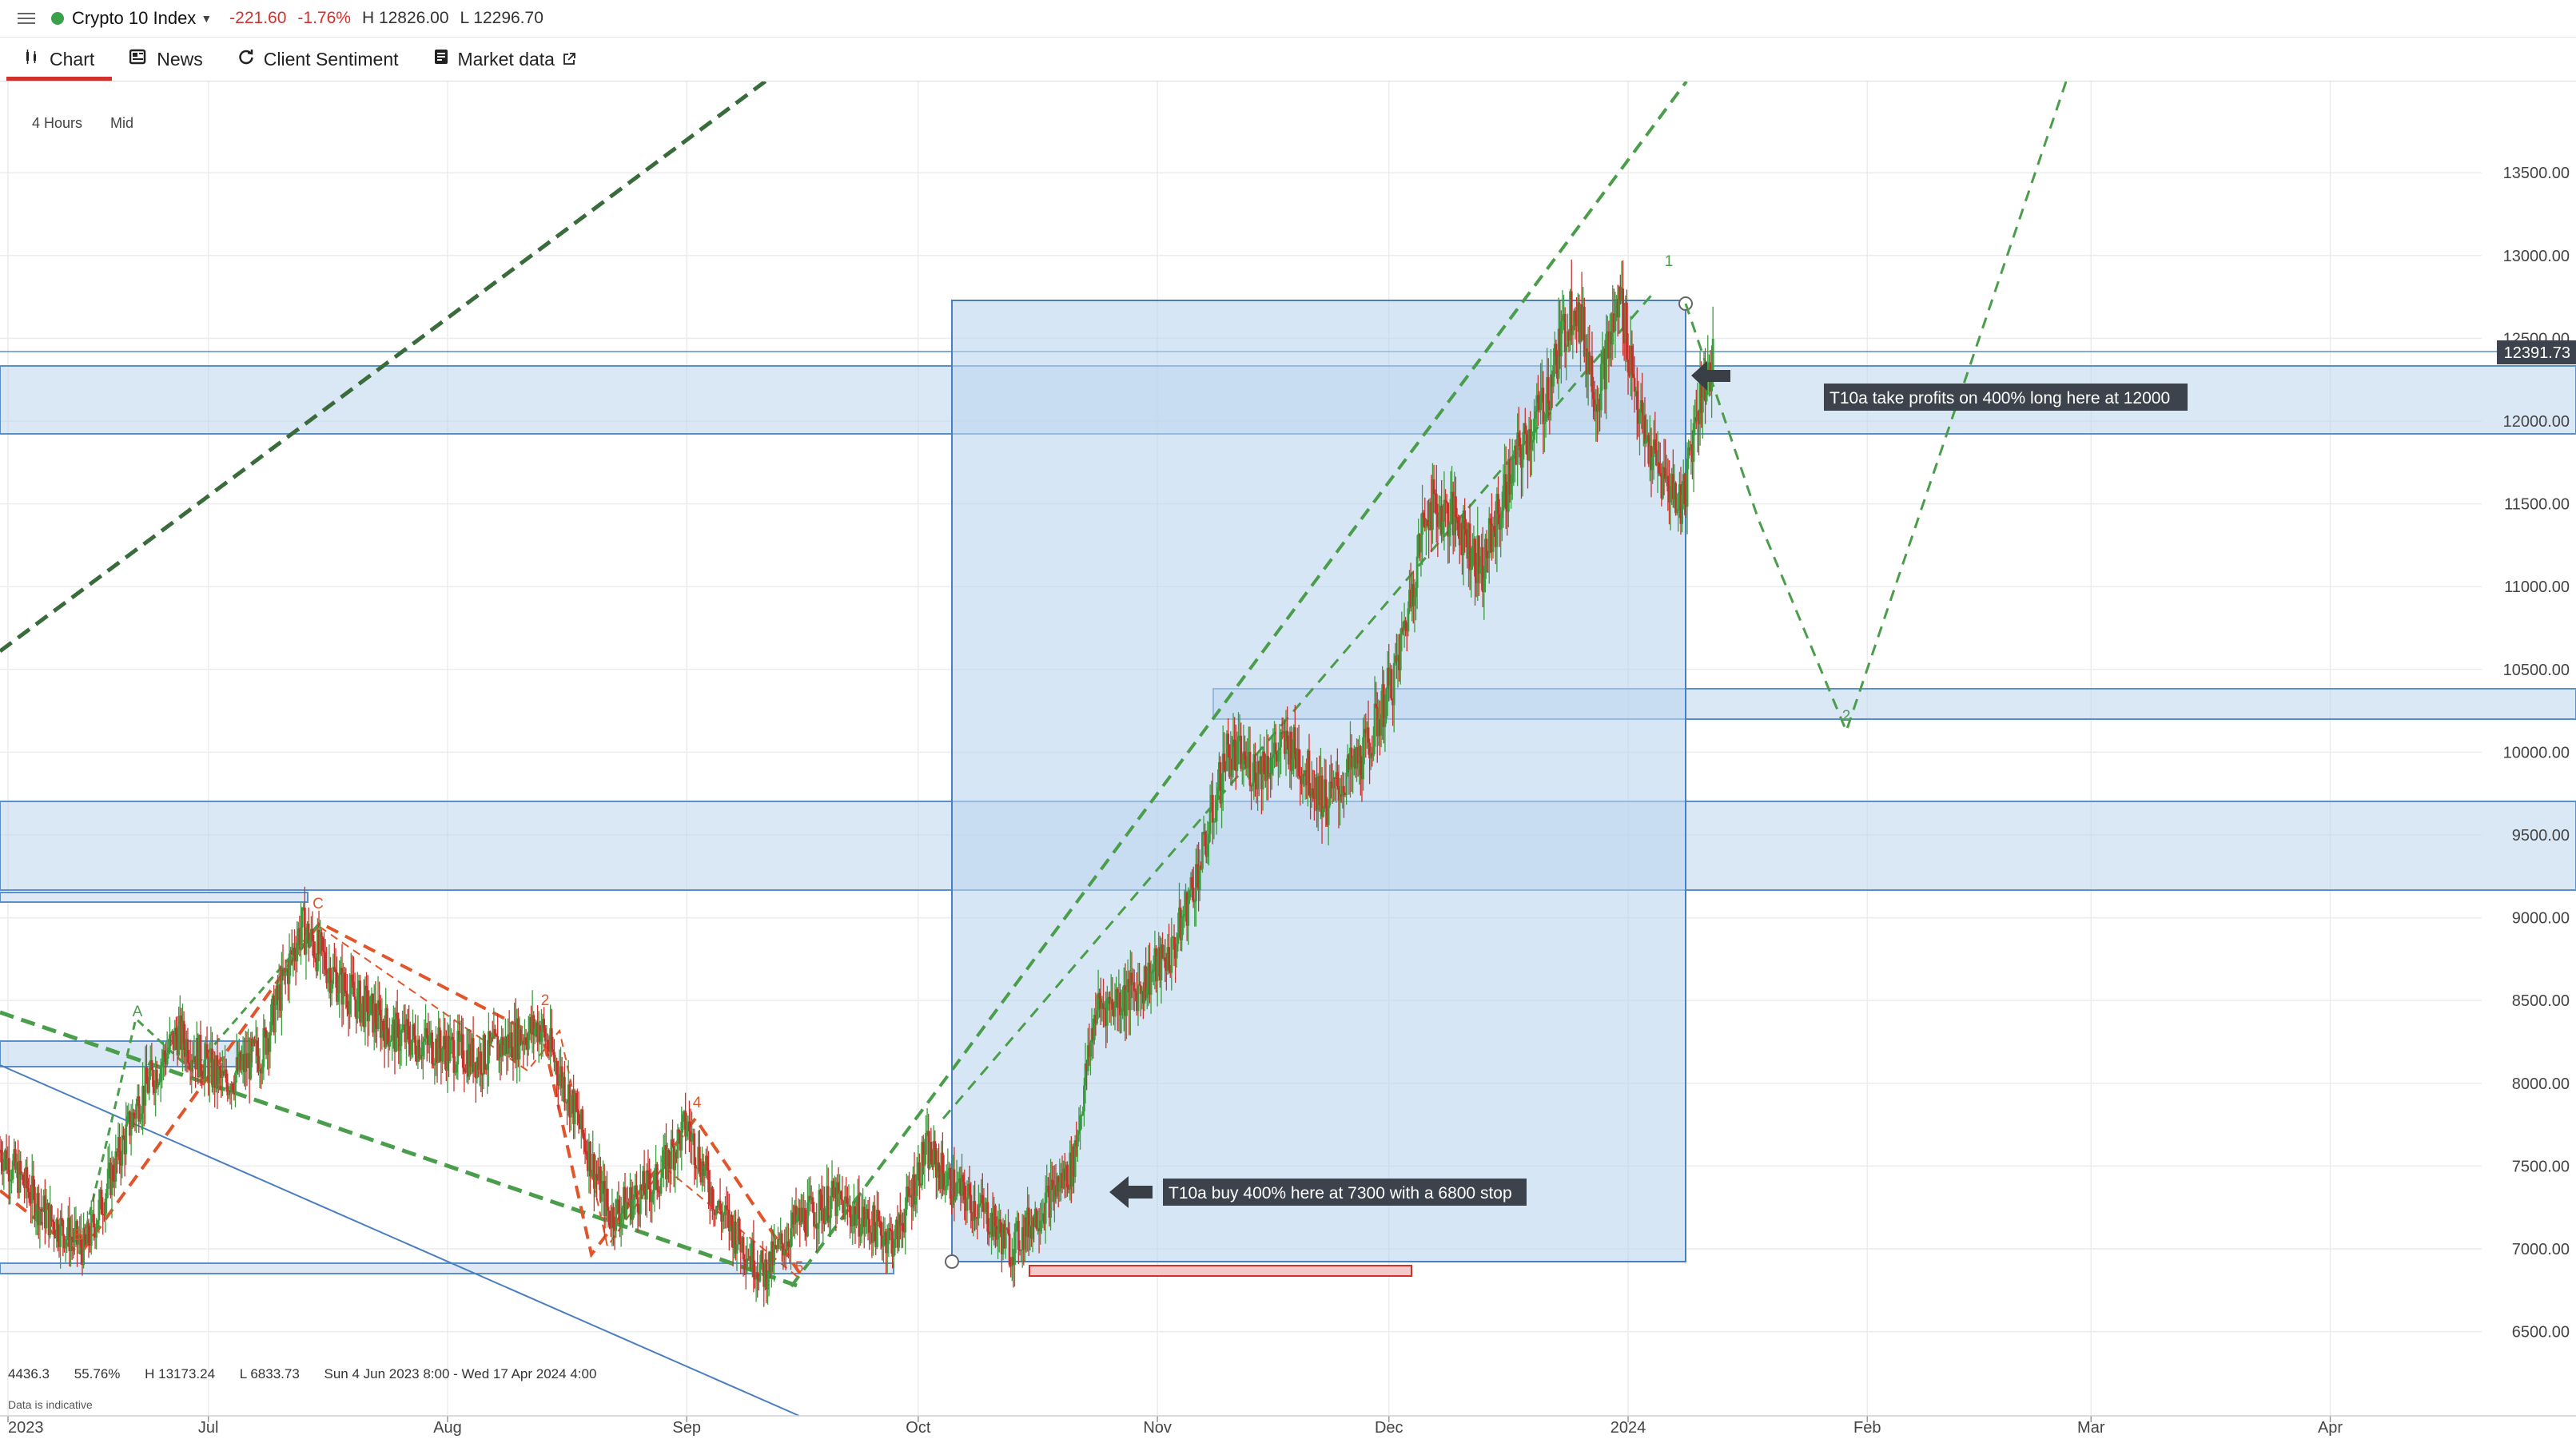 The width and height of the screenshot is (2576, 1439). Describe the element at coordinates (134, 18) in the screenshot. I see `instrument-name: Crypto 10 Index` at that location.